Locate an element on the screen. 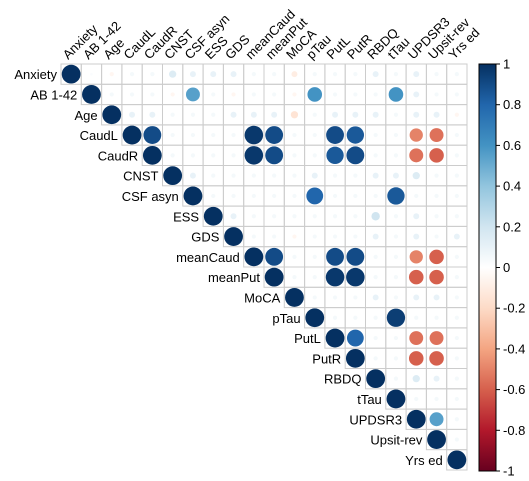 This screenshot has height=481, width=529. row-label: pTau is located at coordinates (286, 318).